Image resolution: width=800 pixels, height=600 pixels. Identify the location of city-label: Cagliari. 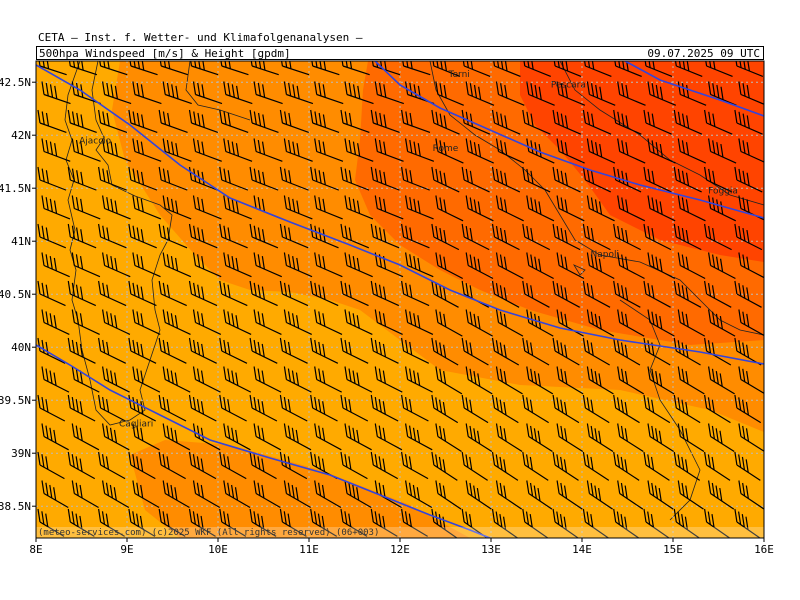
(136, 425).